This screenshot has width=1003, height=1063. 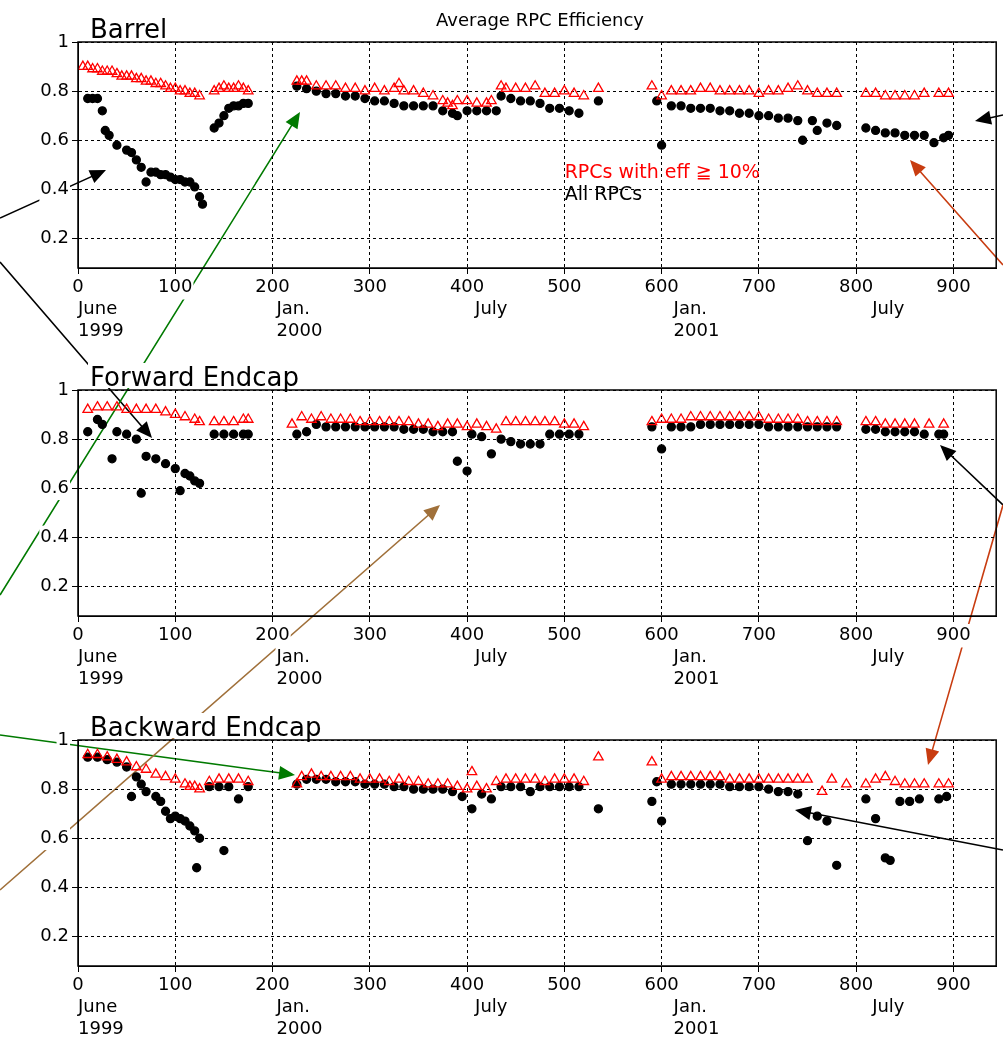 I want to click on text: All RPCs, so click(x=603, y=193).